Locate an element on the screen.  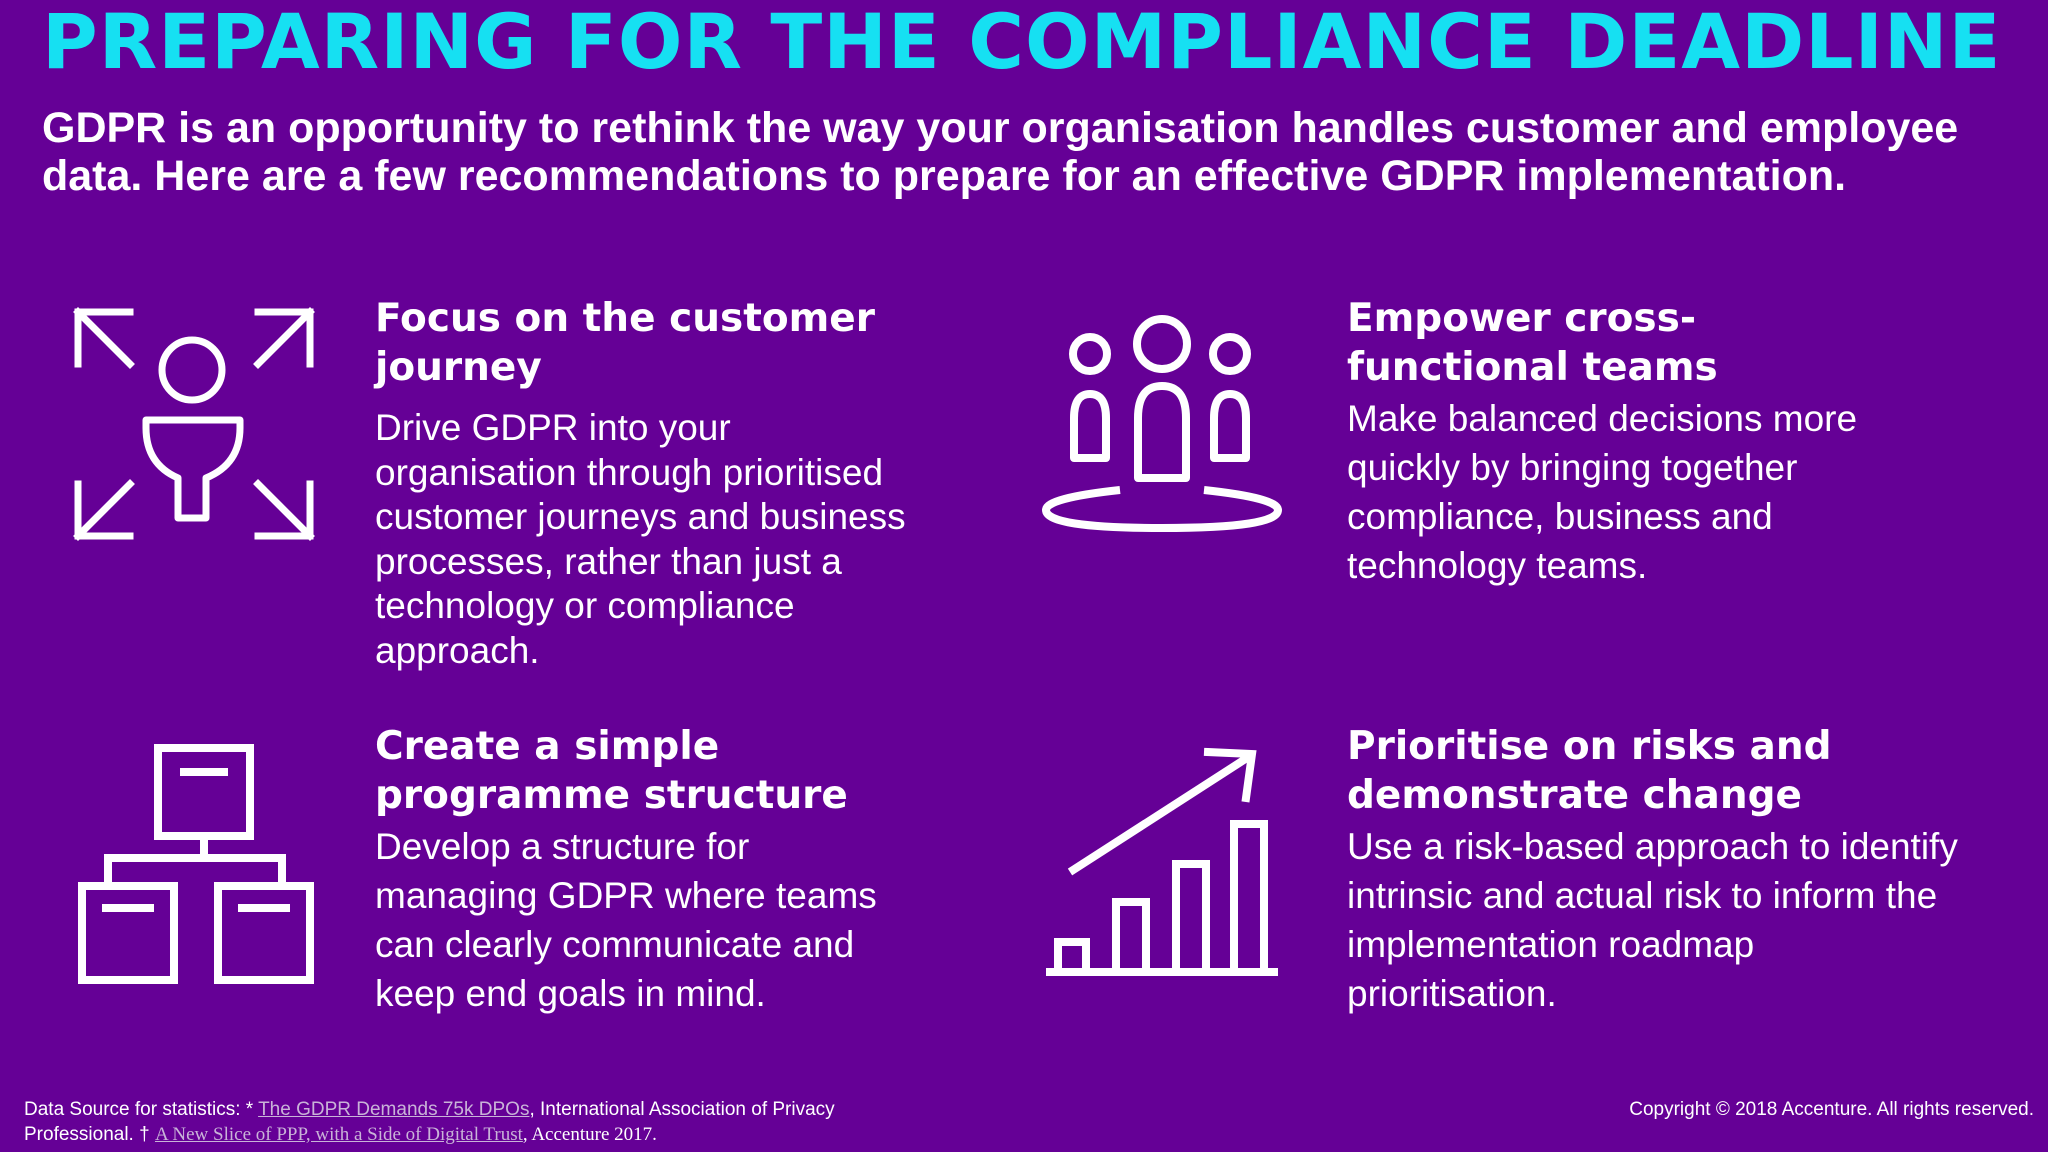
slide-title: PREPARING FOR THE COMPLIANCE DEADLINE is located at coordinates (1022, 43).